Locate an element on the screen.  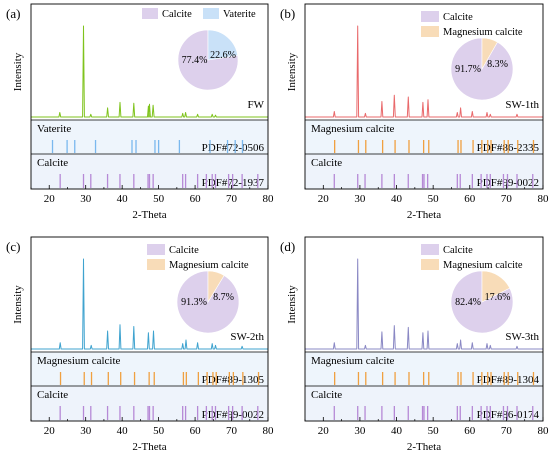
pie-percent-label: 22.6% is located at coordinates (223, 55).